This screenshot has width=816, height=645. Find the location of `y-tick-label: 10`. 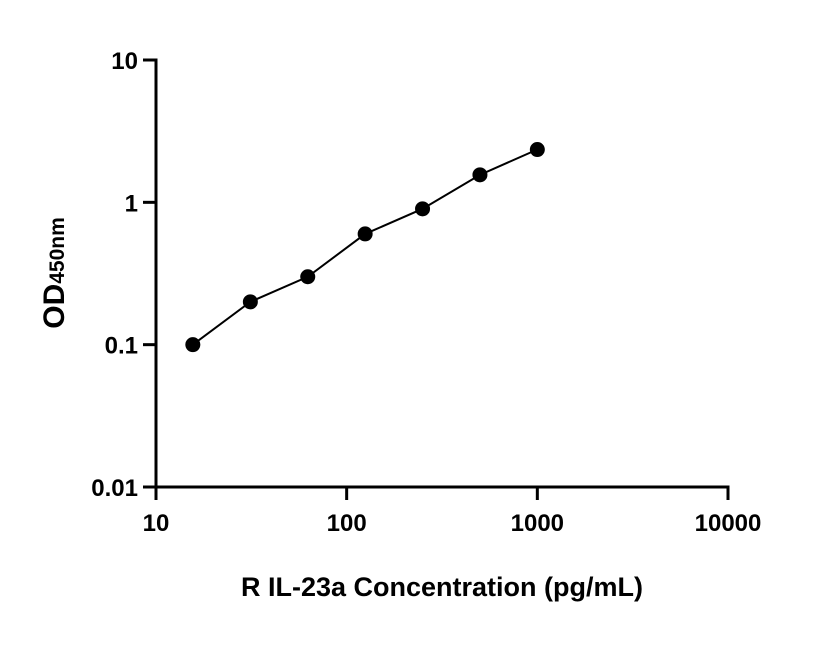

y-tick-label: 10 is located at coordinates (124, 61).